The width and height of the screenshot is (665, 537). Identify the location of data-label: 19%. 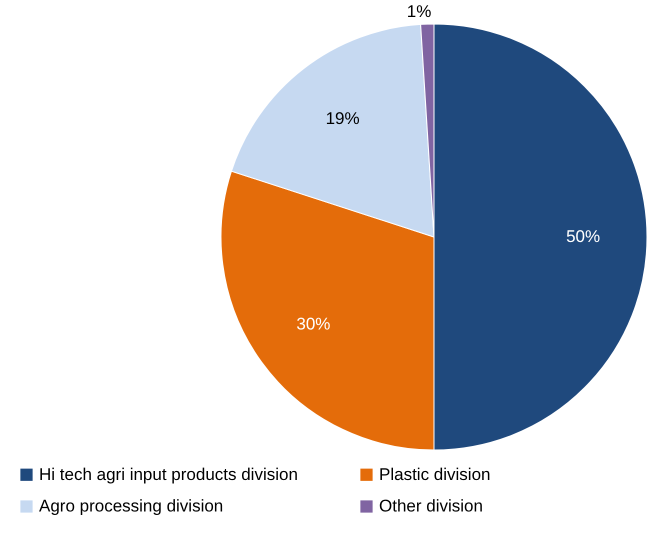
(343, 118).